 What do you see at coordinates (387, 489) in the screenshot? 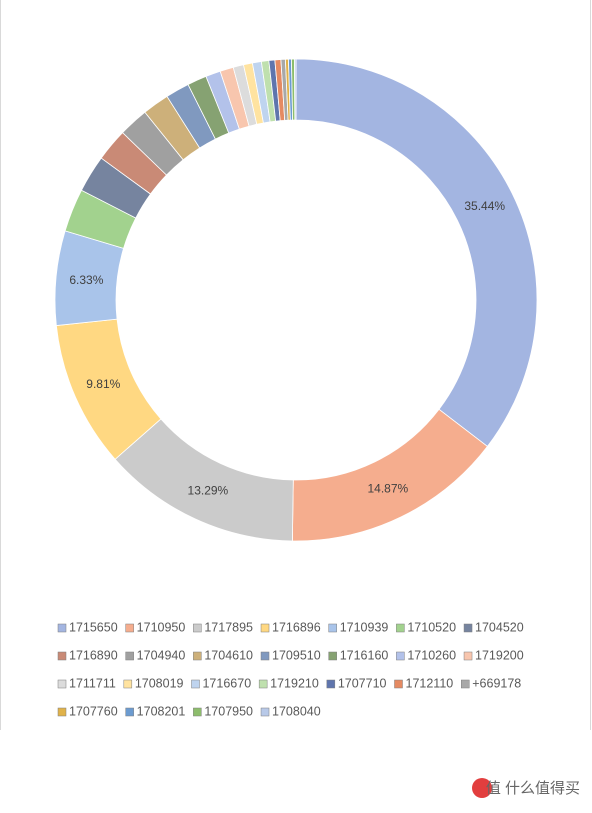
I see `data-label: 14.87%` at bounding box center [387, 489].